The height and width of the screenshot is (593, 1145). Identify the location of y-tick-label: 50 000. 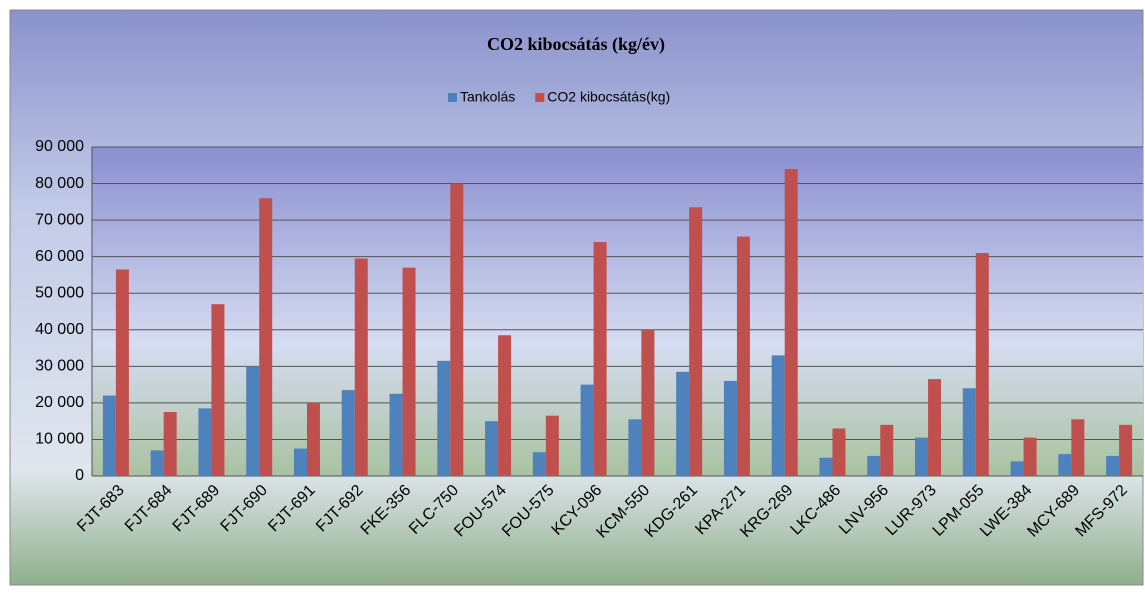
(59, 292).